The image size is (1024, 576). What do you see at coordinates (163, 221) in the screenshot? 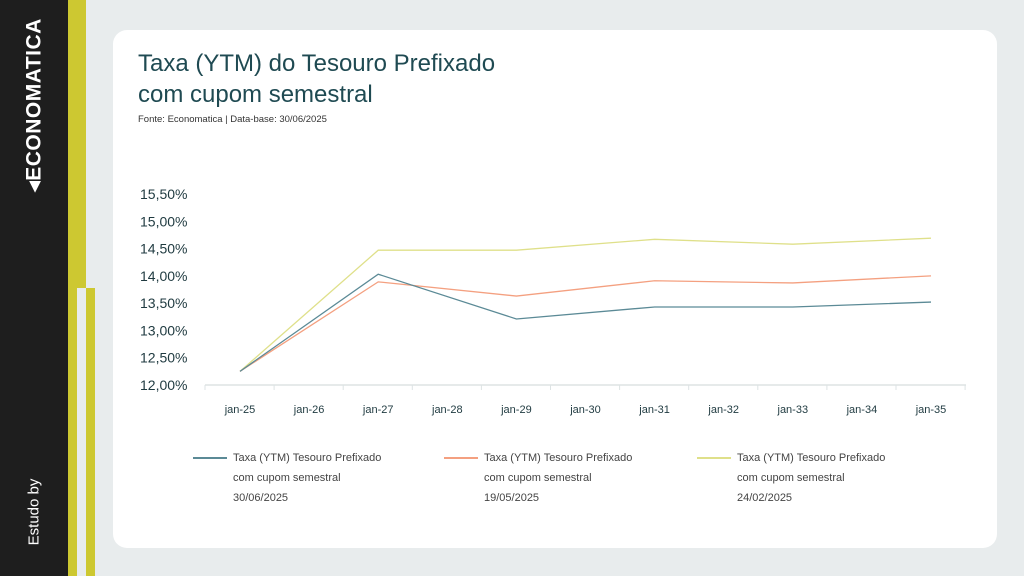
I see `y-tick-label: 15,00%` at bounding box center [163, 221].